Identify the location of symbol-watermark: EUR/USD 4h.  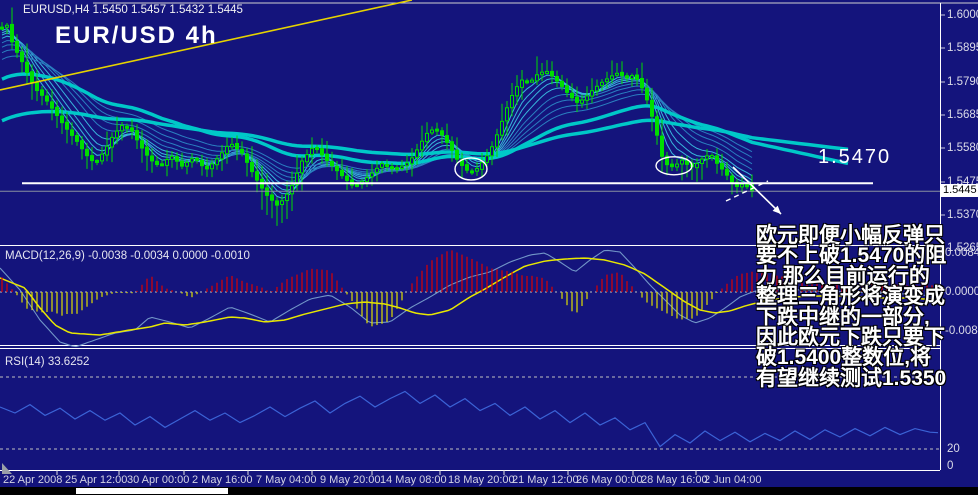
(136, 35).